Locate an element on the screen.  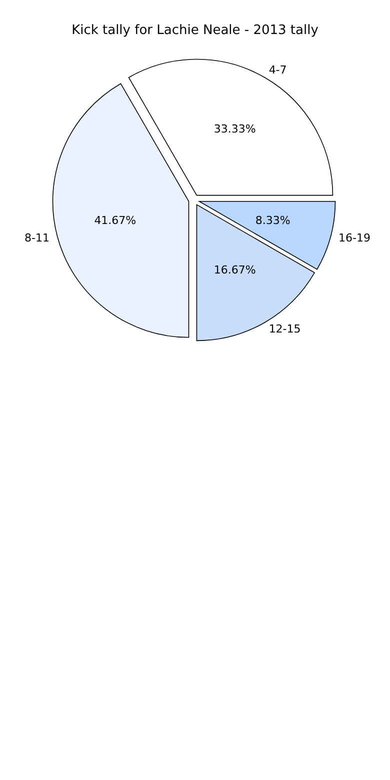
data-label: 41.67% is located at coordinates (115, 221).